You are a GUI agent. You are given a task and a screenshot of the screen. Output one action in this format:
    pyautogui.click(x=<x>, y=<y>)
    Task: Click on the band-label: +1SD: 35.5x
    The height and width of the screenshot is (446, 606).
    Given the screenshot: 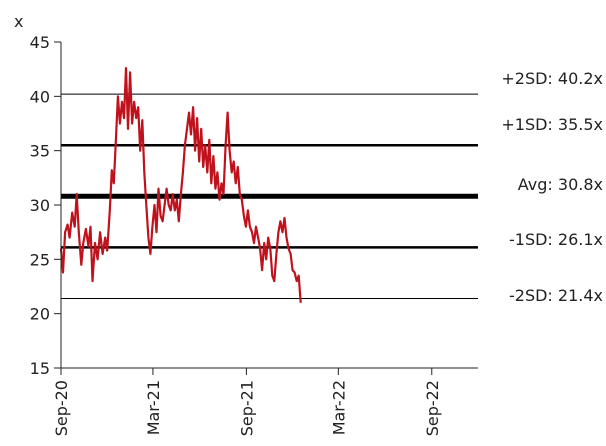 What is the action you would take?
    pyautogui.click(x=552, y=124)
    